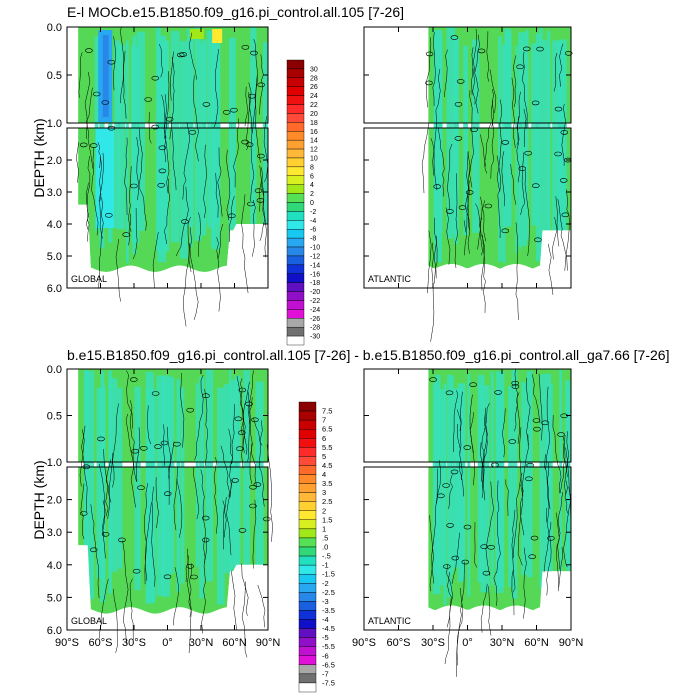 The width and height of the screenshot is (700, 700). I want to click on colorbar-tick-label: -22, so click(315, 301).